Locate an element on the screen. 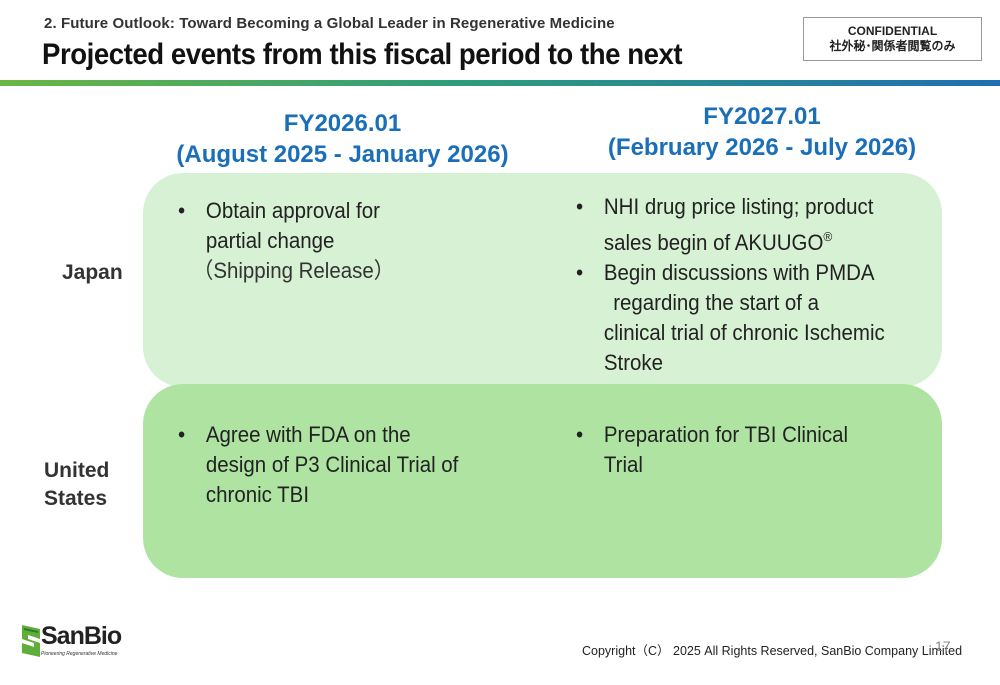  column-header-fy2027: FY2027.01 (February 2026 - July 2026) is located at coordinates (762, 132).